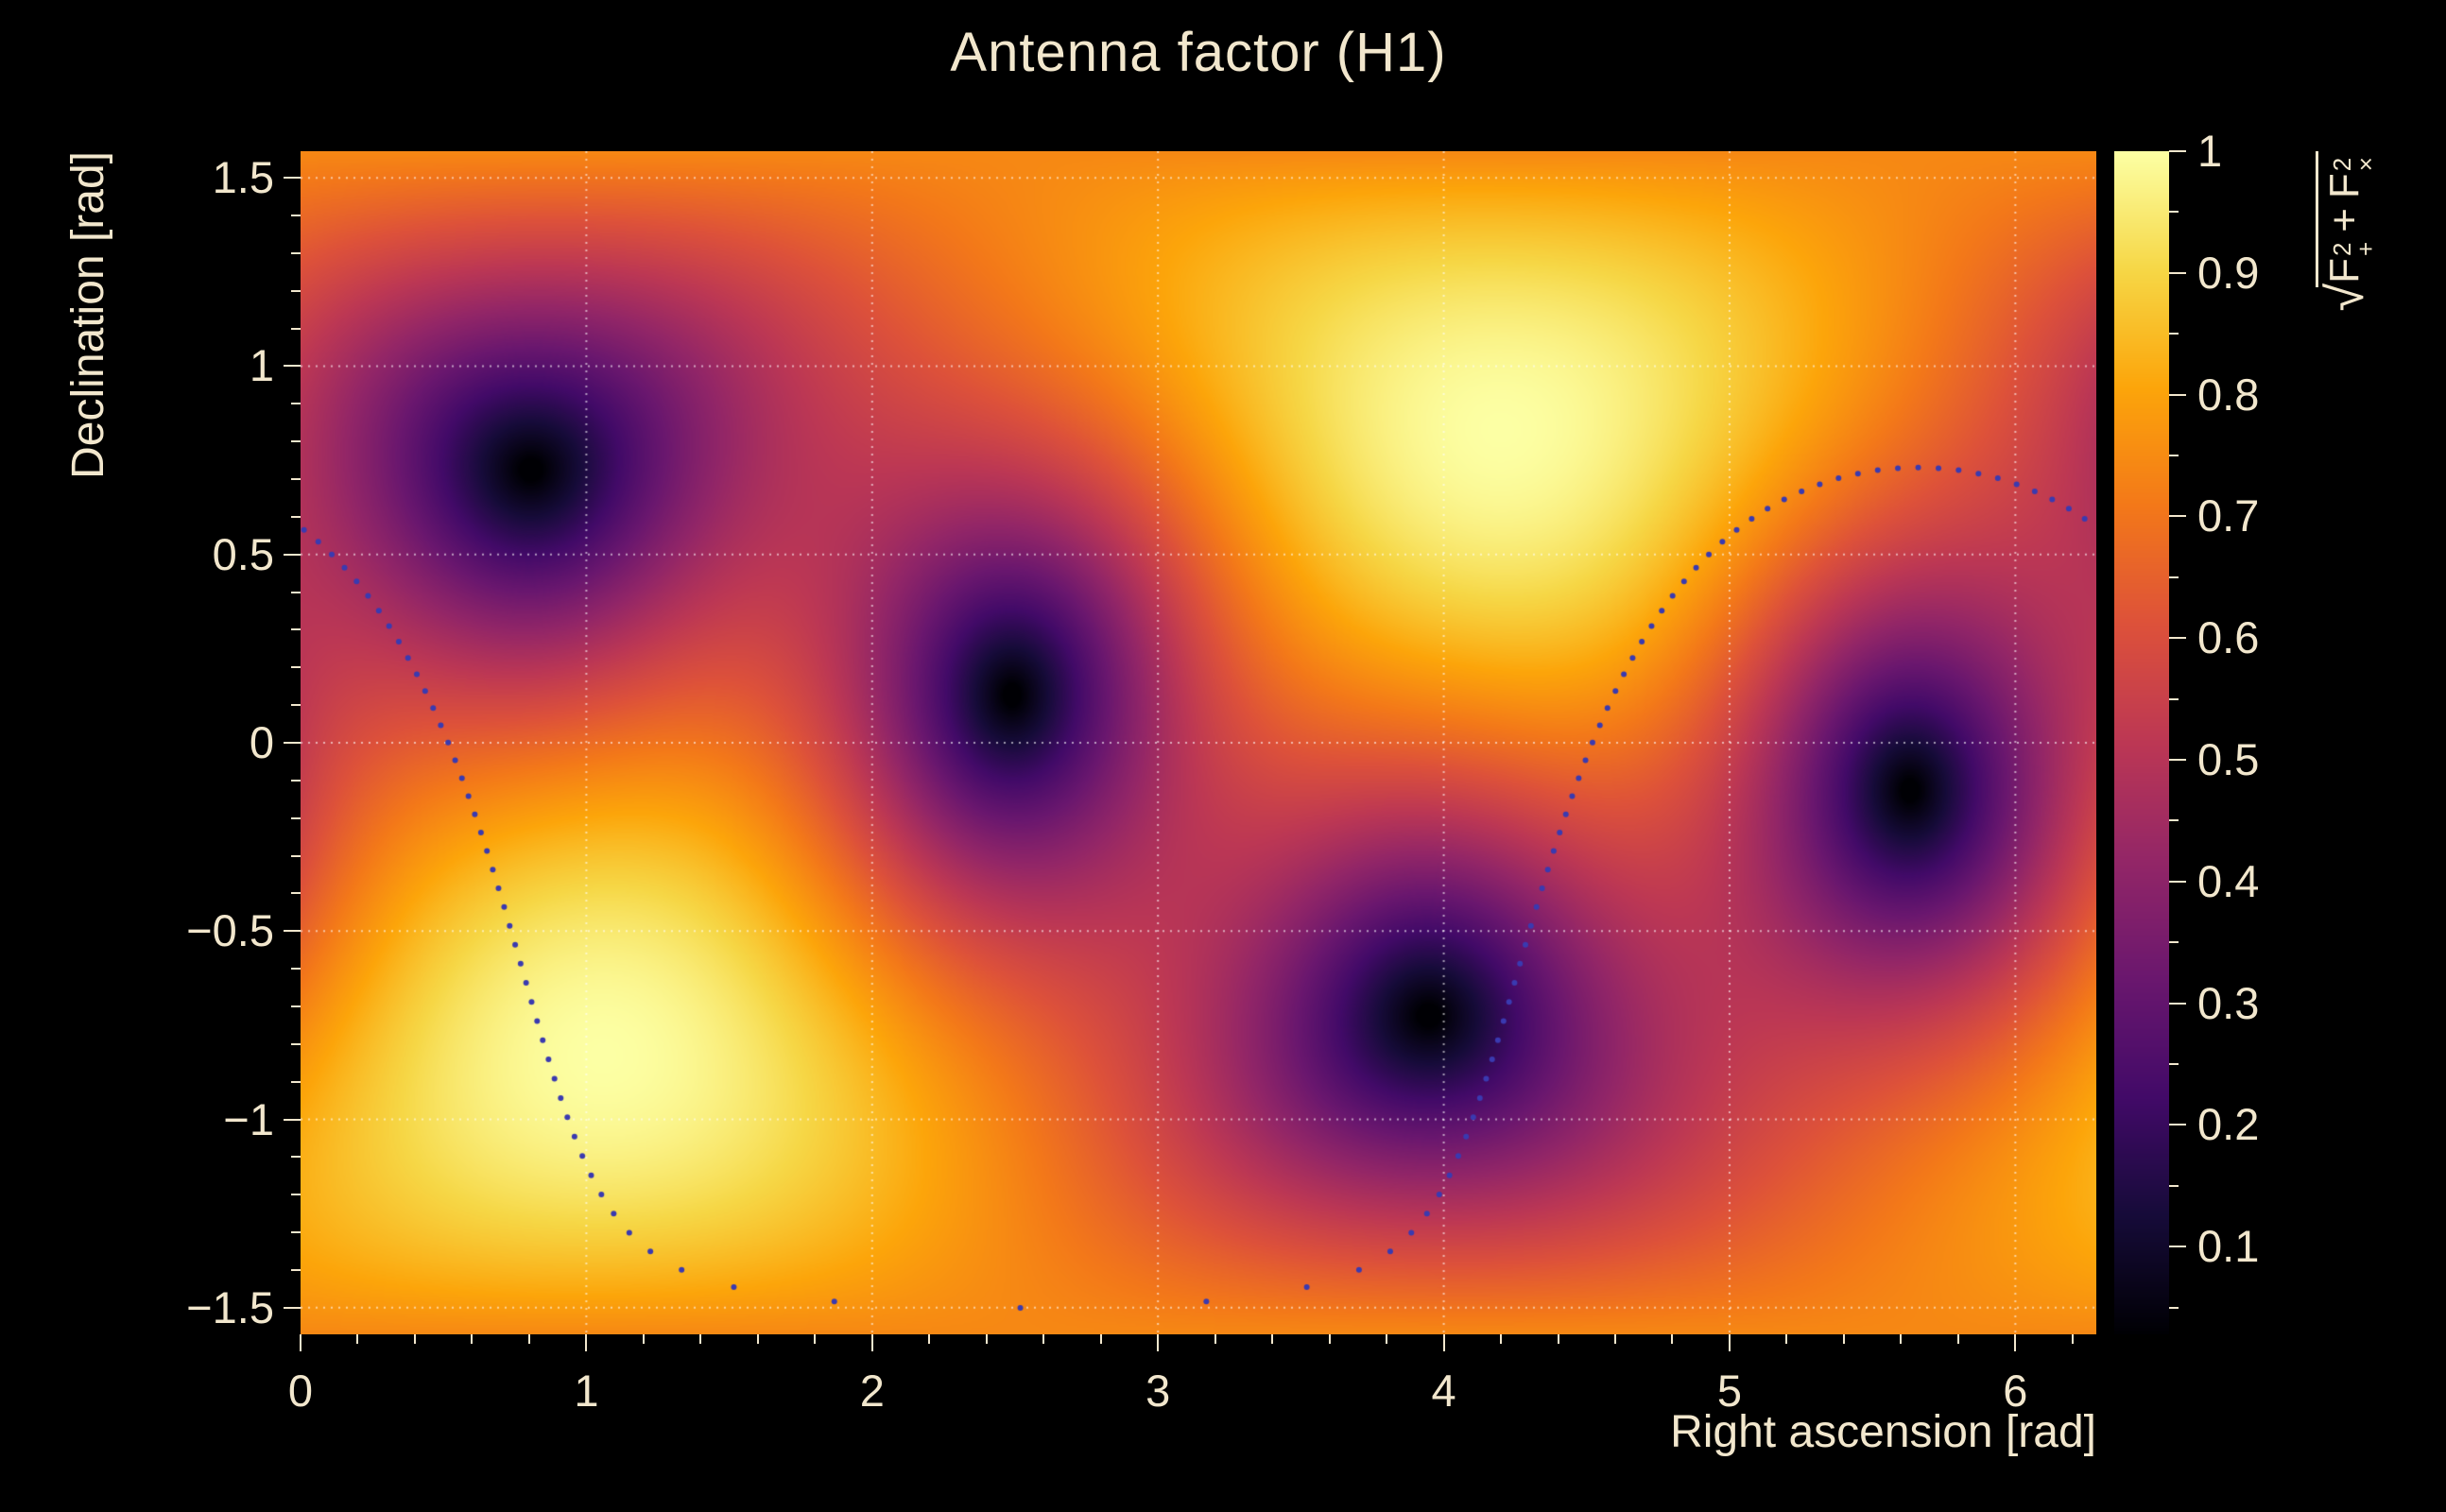 The image size is (2446, 1512). I want to click on colorbar-tick-label: 0.3, so click(2228, 1002).